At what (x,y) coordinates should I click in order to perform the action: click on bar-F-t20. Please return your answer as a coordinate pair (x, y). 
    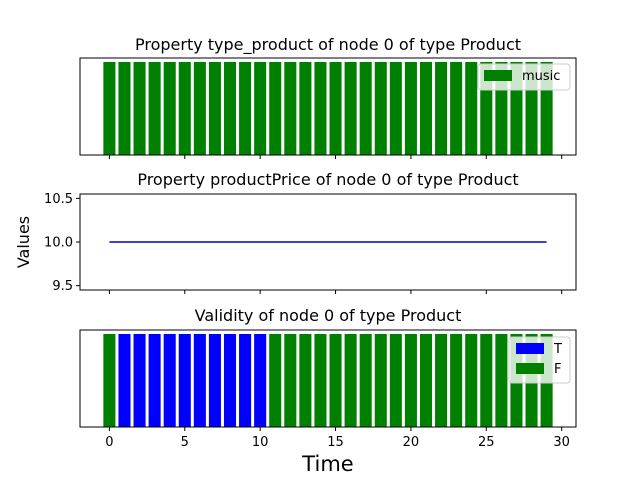
    Looking at the image, I should click on (410, 380).